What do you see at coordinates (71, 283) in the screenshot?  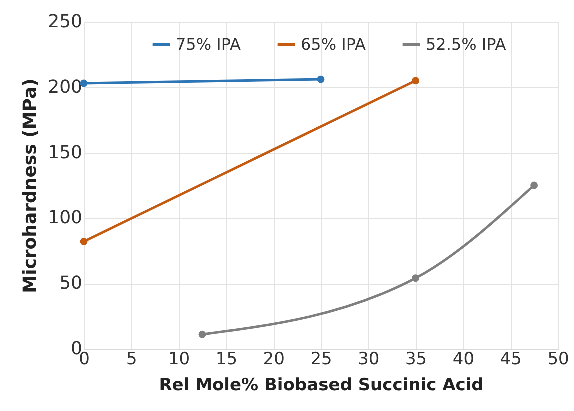 I see `y-tick-label: 50` at bounding box center [71, 283].